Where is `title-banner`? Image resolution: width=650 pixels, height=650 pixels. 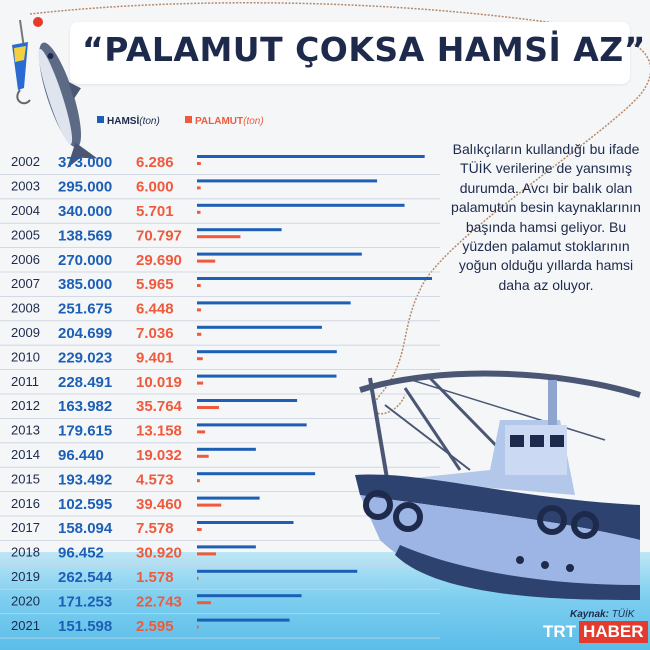 title-banner is located at coordinates (350, 53).